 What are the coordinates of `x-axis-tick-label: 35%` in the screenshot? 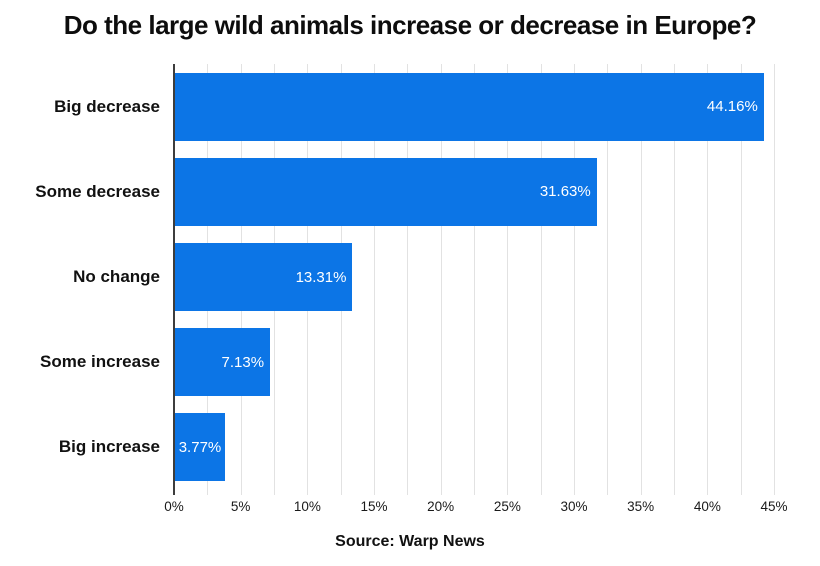 It's located at (641, 506).